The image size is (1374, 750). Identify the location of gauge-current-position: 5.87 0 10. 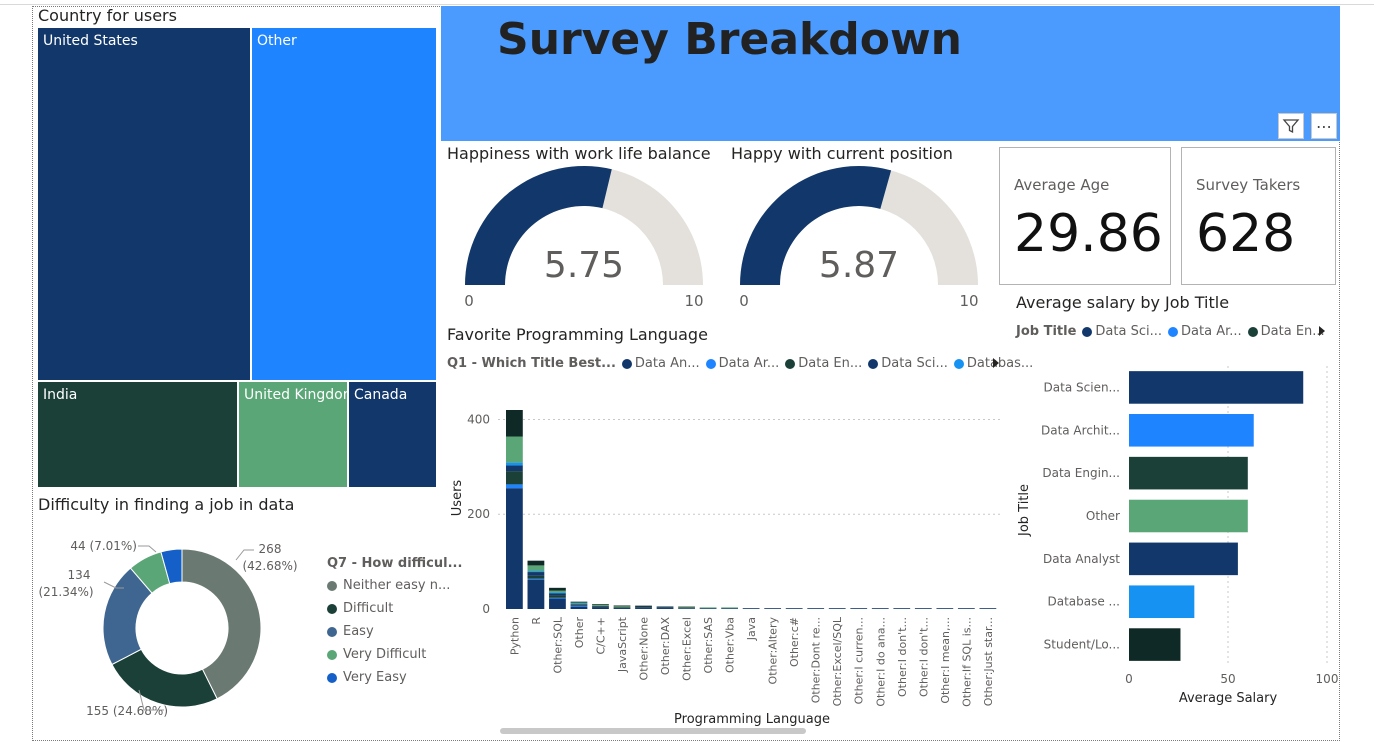
(860, 237).